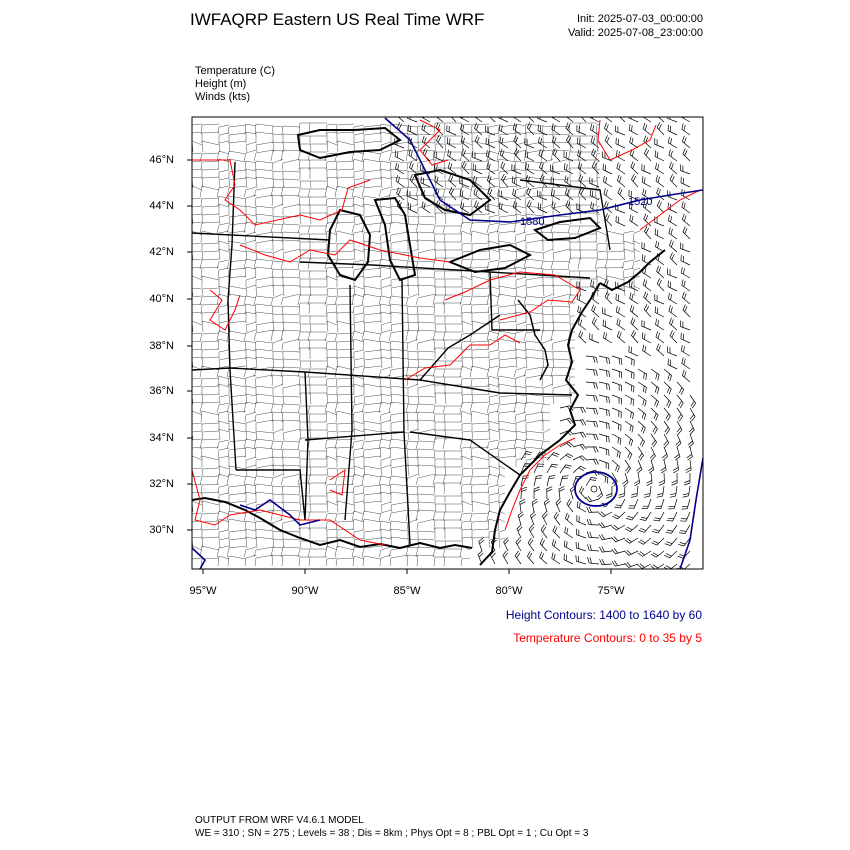 This screenshot has height=850, width=850. I want to click on lon-label-90: 90°W, so click(305, 591).